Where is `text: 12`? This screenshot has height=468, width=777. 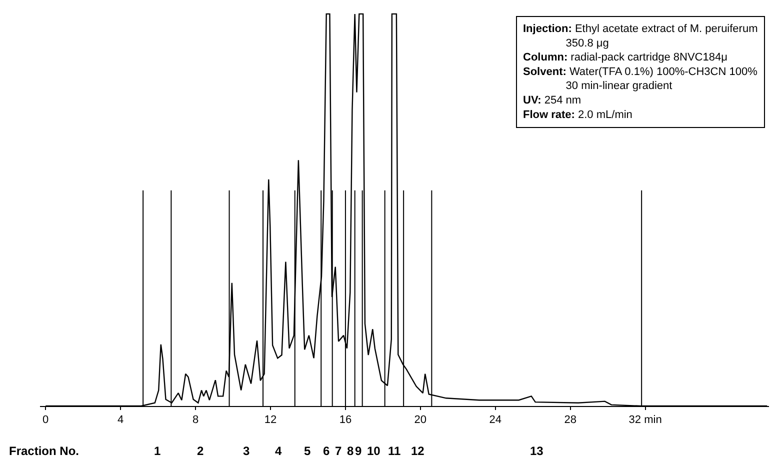
text: 12 is located at coordinates (418, 451).